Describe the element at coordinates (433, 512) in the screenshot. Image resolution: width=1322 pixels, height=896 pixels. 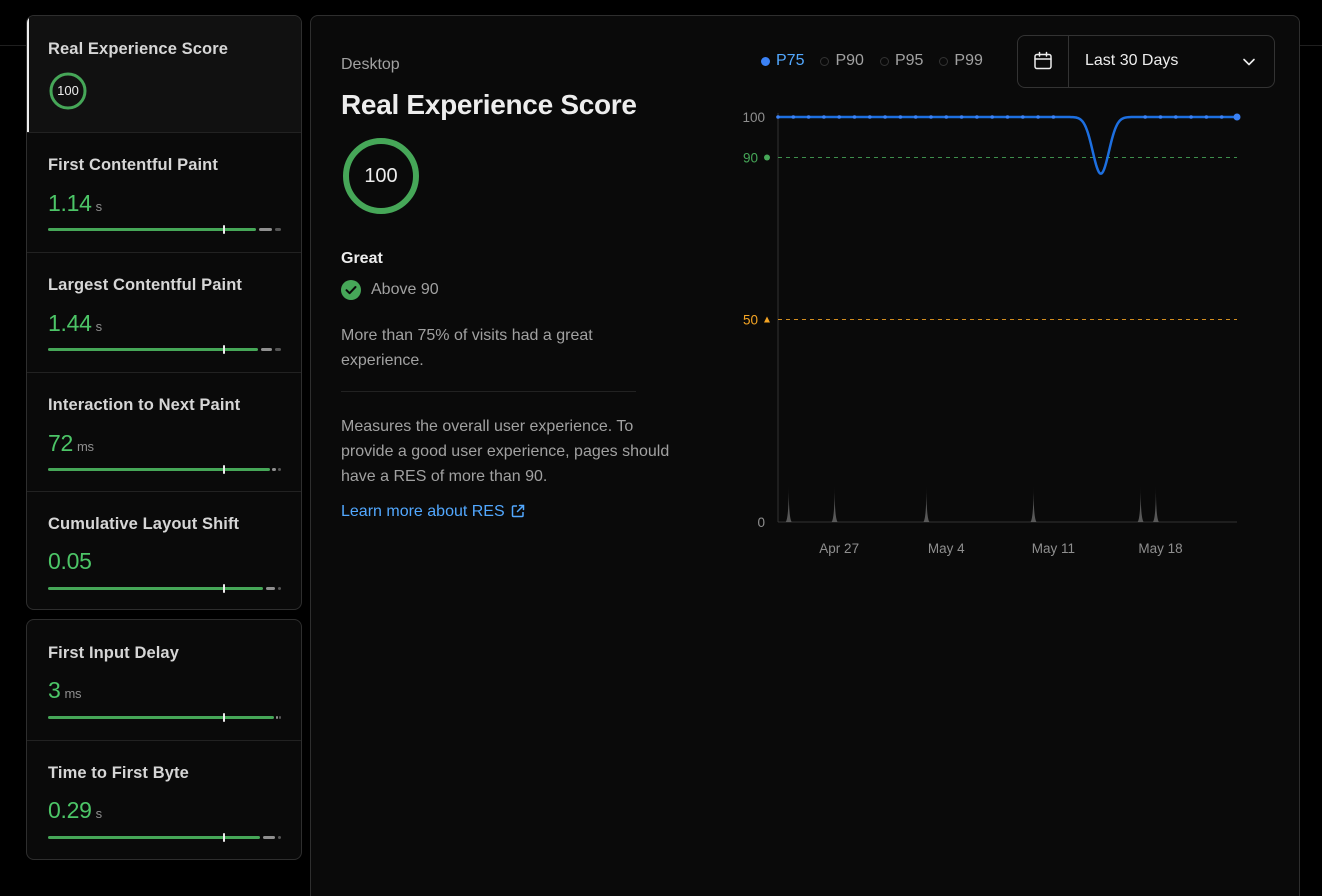
I see `learn-more-link: Learn more about RES` at that location.